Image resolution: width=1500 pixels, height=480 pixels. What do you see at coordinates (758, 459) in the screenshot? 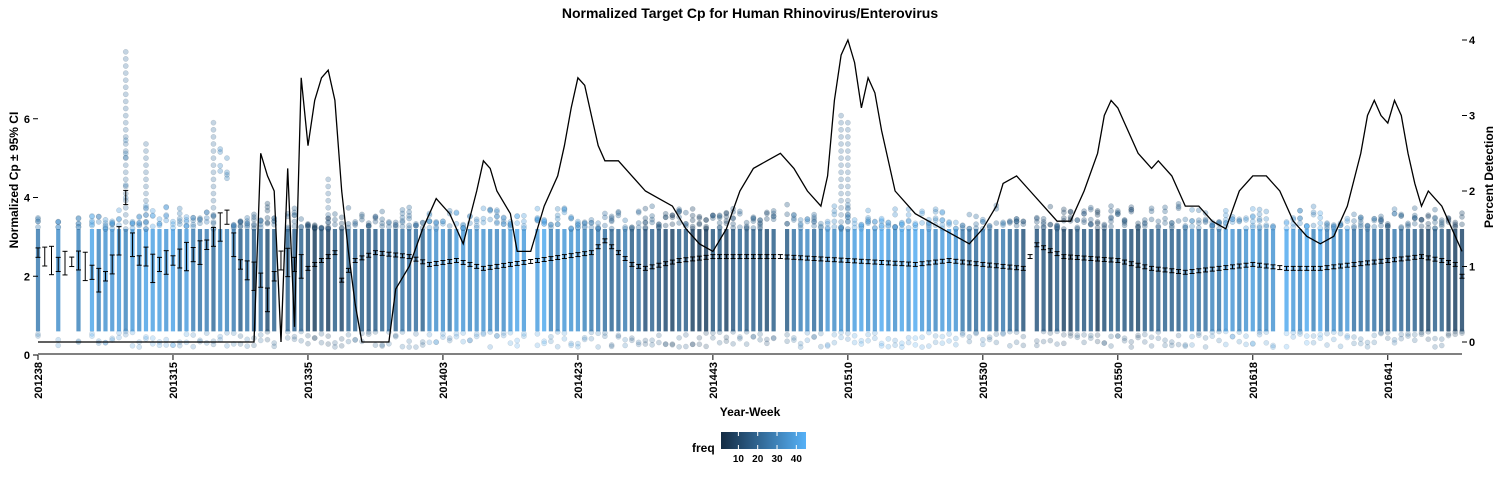
I see `legend-tick-label: 20` at bounding box center [758, 459].